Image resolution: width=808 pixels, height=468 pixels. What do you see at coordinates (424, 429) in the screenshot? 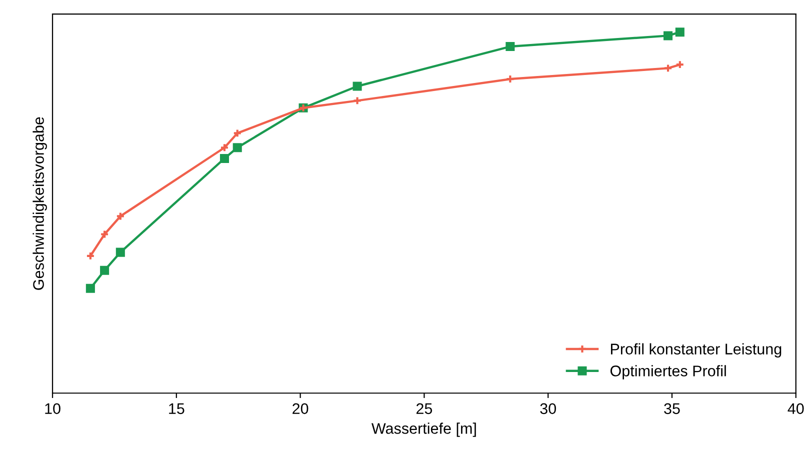
I see `x-axis-title: Wassertiefe [m]` at bounding box center [424, 429].